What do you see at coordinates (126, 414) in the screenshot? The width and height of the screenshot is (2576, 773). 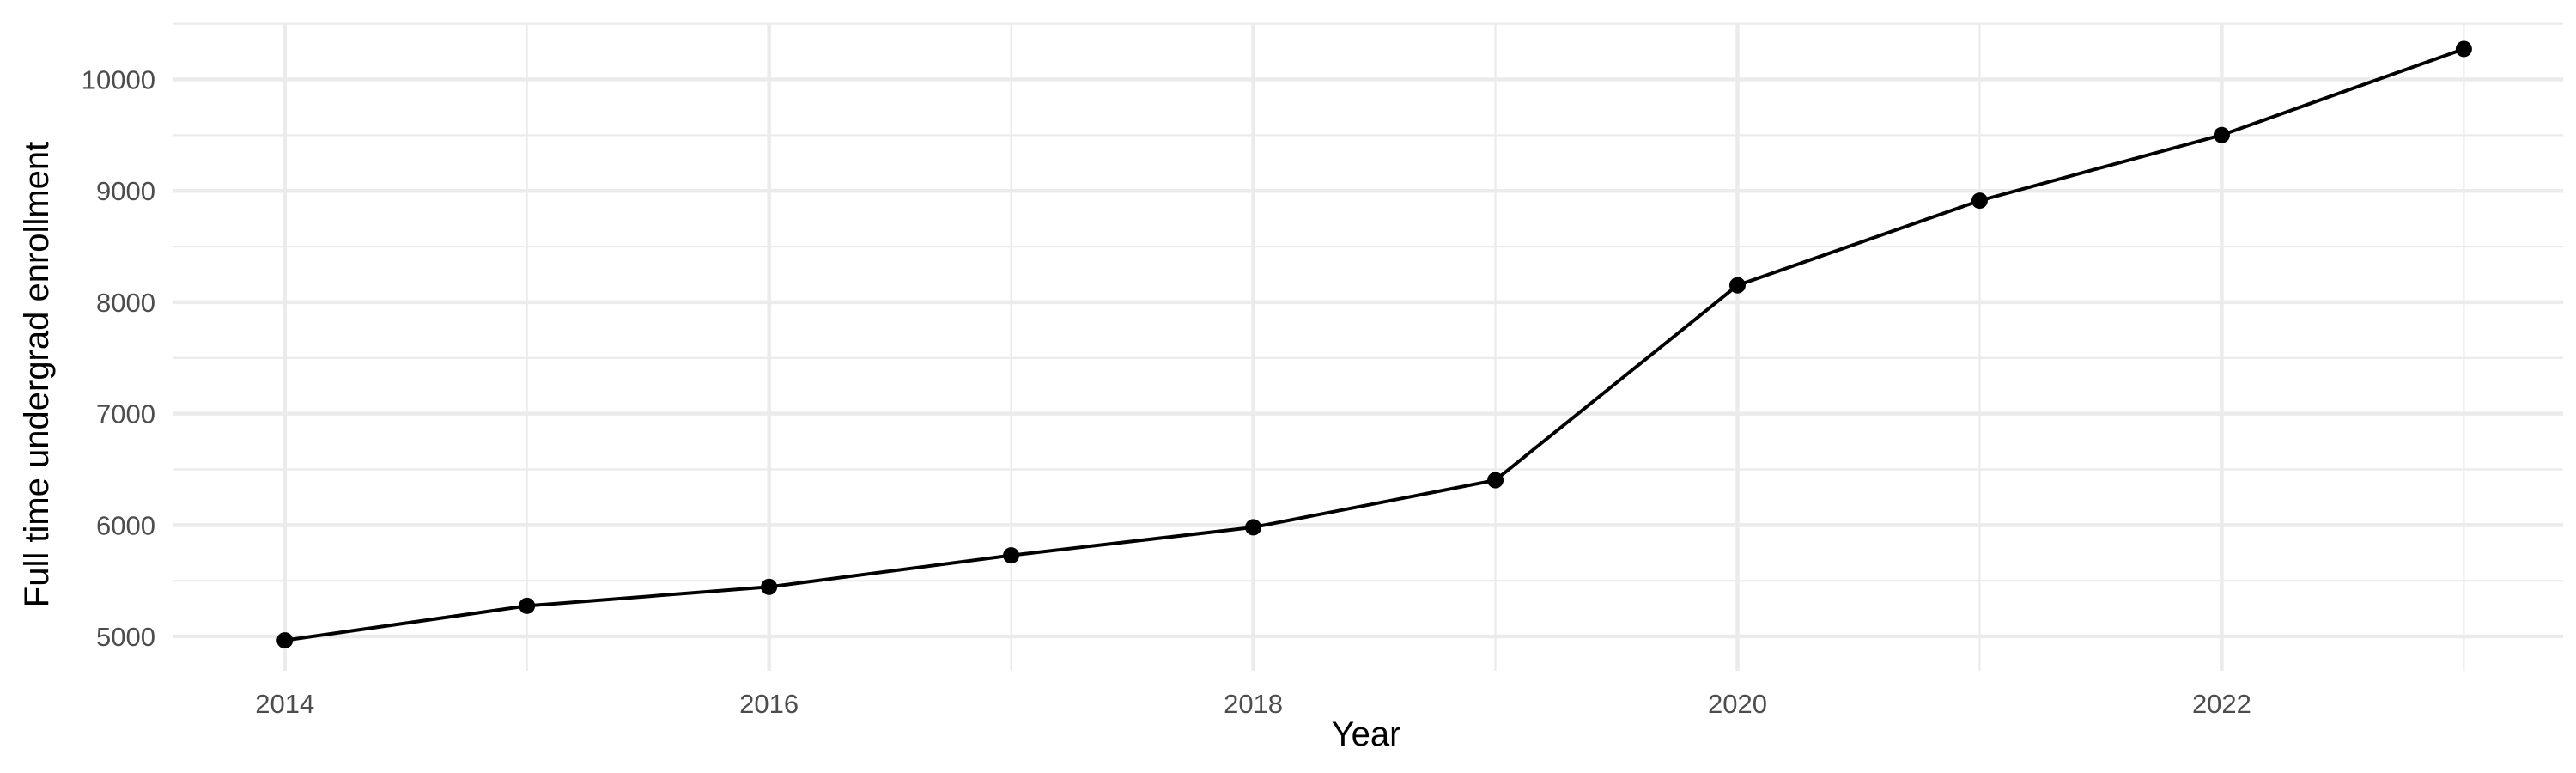 I see `y-tick-label: 7000` at bounding box center [126, 414].